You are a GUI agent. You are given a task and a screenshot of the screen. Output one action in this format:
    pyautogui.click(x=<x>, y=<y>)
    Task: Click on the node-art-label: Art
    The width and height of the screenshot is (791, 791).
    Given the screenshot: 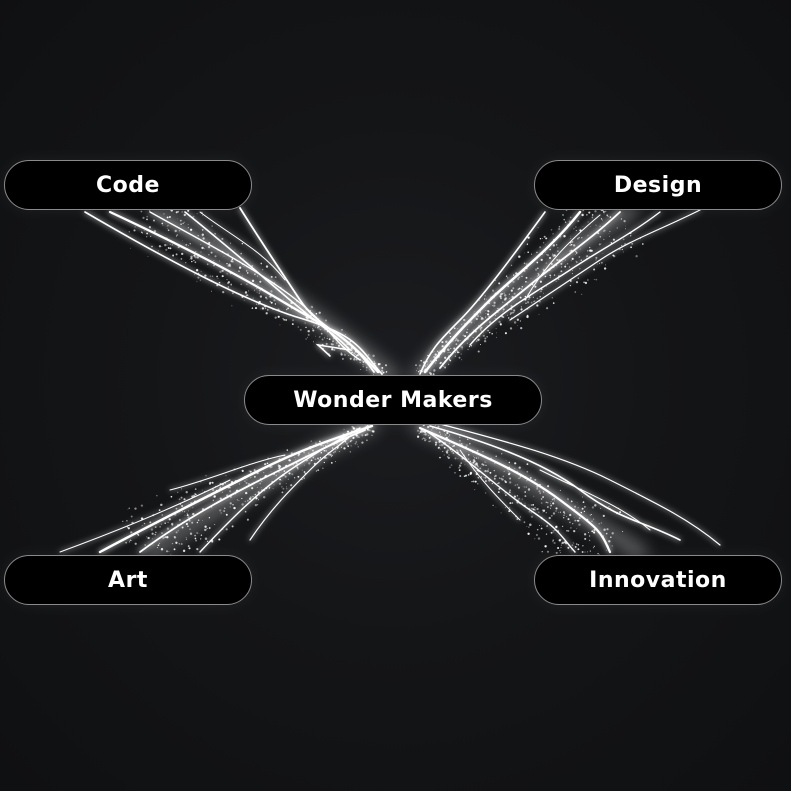 What is the action you would take?
    pyautogui.click(x=128, y=580)
    